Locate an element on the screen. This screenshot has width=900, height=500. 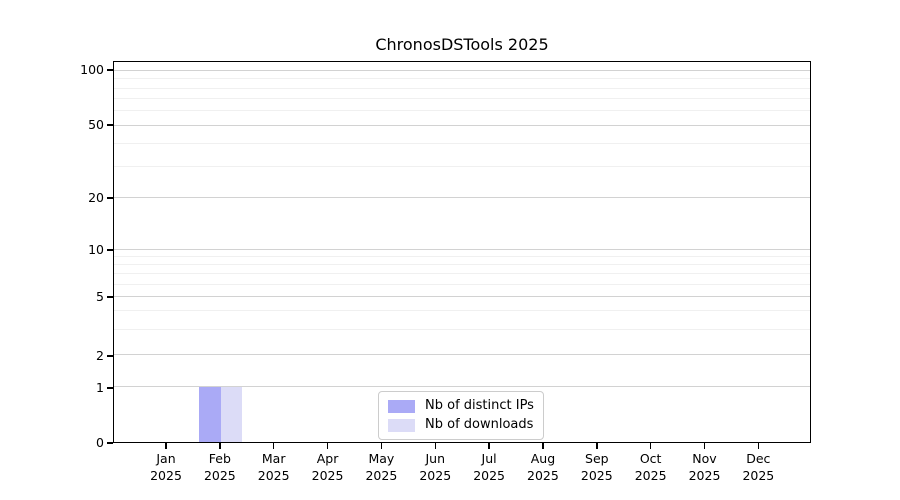
y-tick-label-1: 1 is located at coordinates (100, 387).